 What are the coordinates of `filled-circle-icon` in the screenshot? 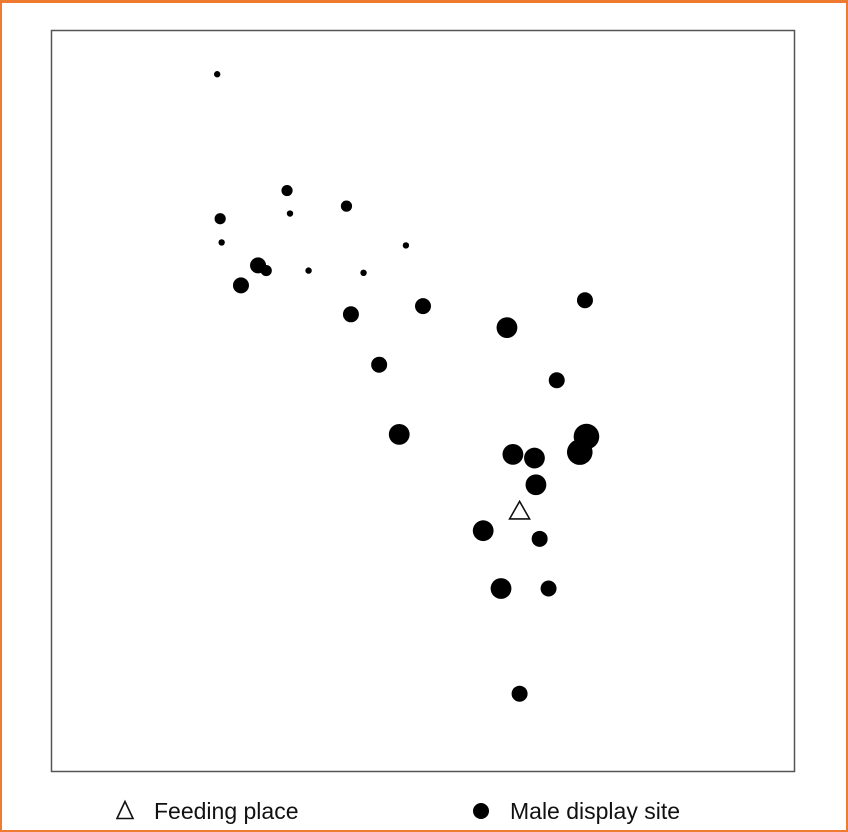 It's located at (481, 811).